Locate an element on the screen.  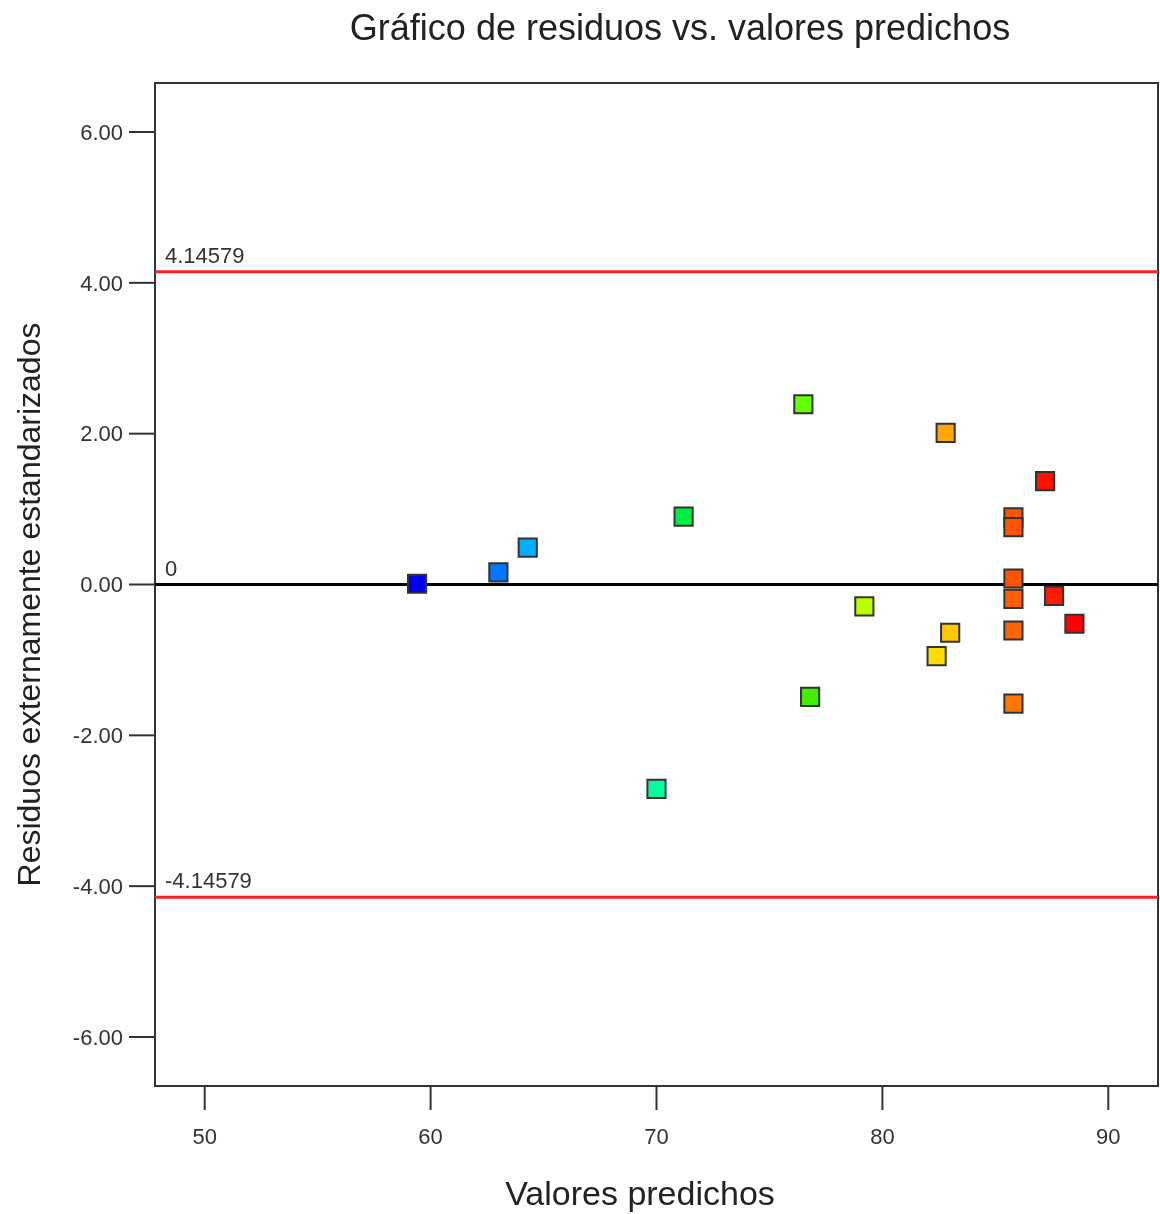
x-tick-label: 90 is located at coordinates (1108, 1136).